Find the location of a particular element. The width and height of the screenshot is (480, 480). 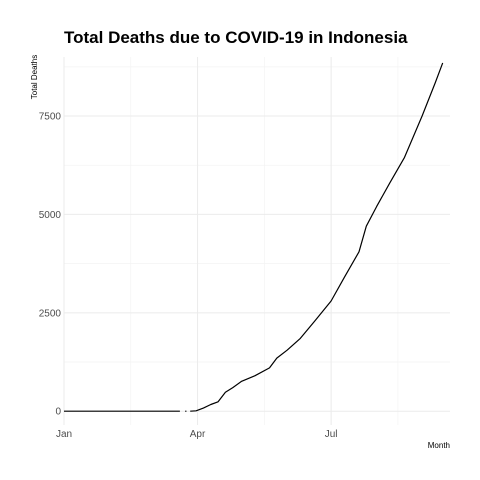

x-tick-label: Jul is located at coordinates (331, 434).